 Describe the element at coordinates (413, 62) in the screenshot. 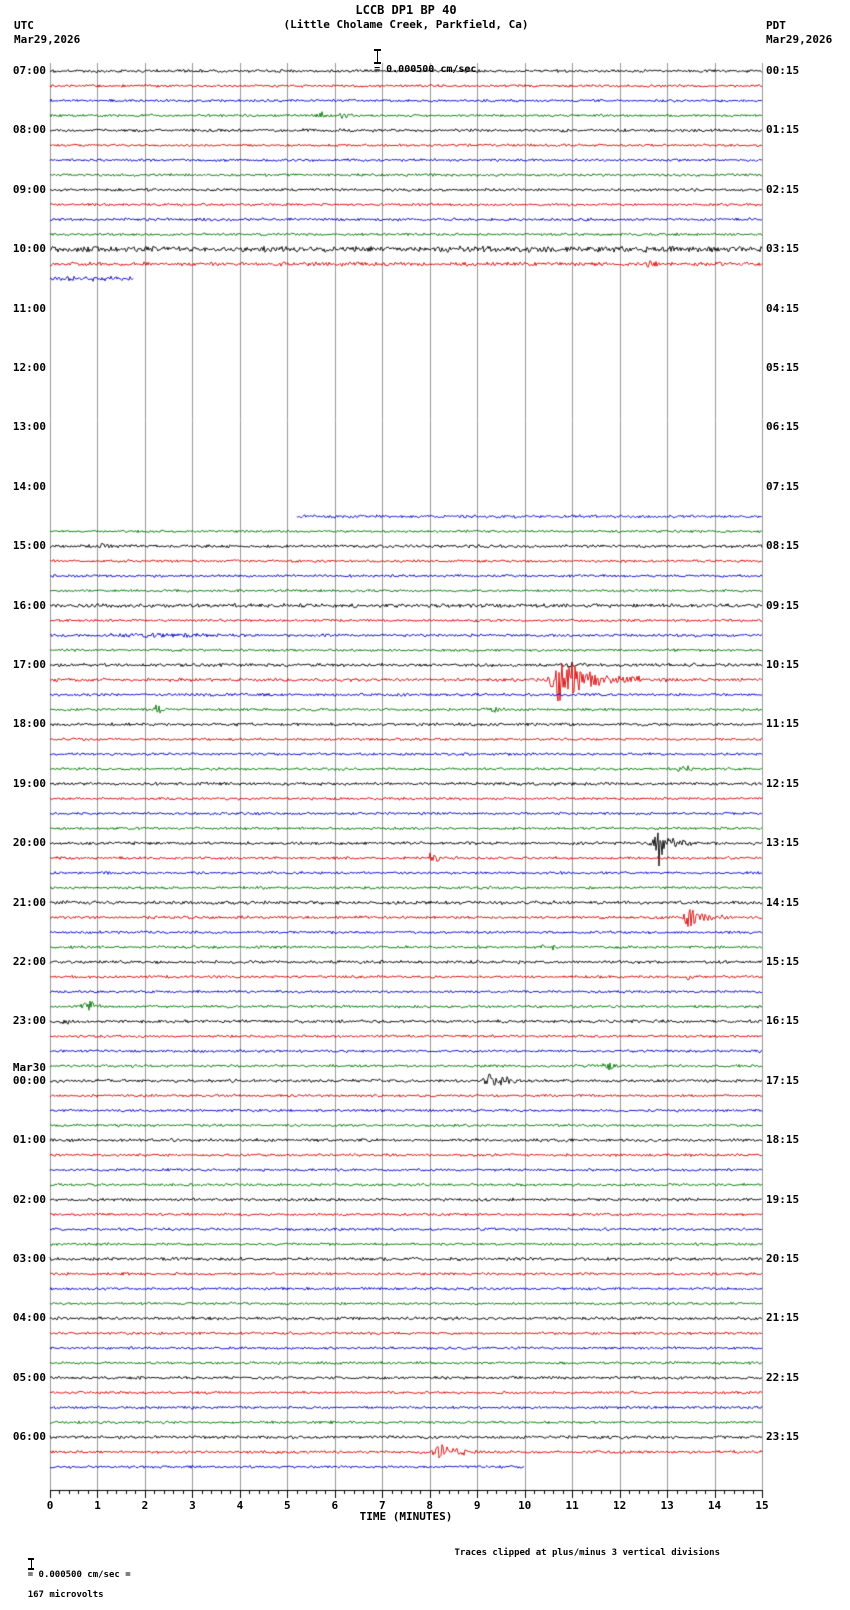

I see `amplitude-scale: = 0.000500 cm/sec` at that location.